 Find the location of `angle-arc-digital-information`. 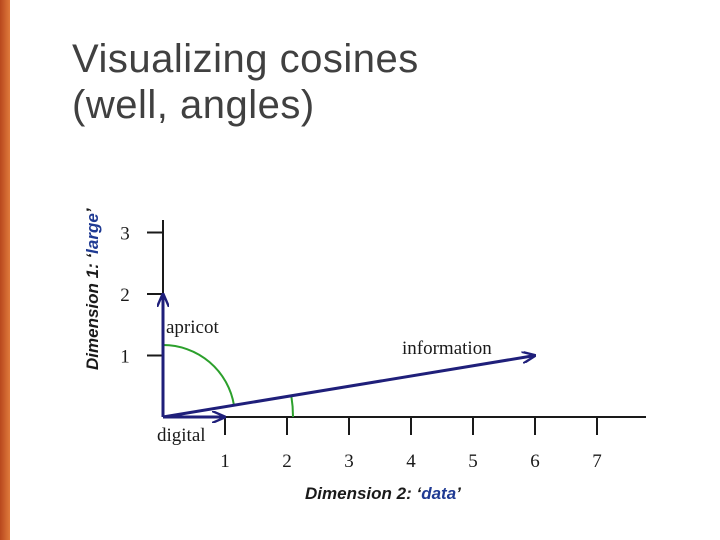

angle-arc-digital-information is located at coordinates (292, 406).